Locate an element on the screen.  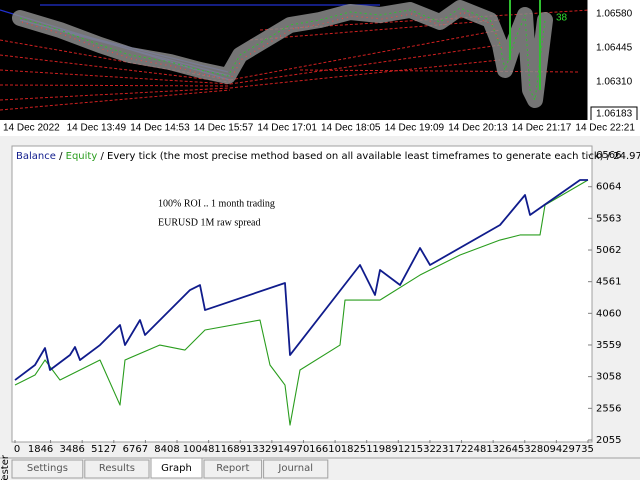
tab-label: Results is located at coordinates (117, 468).